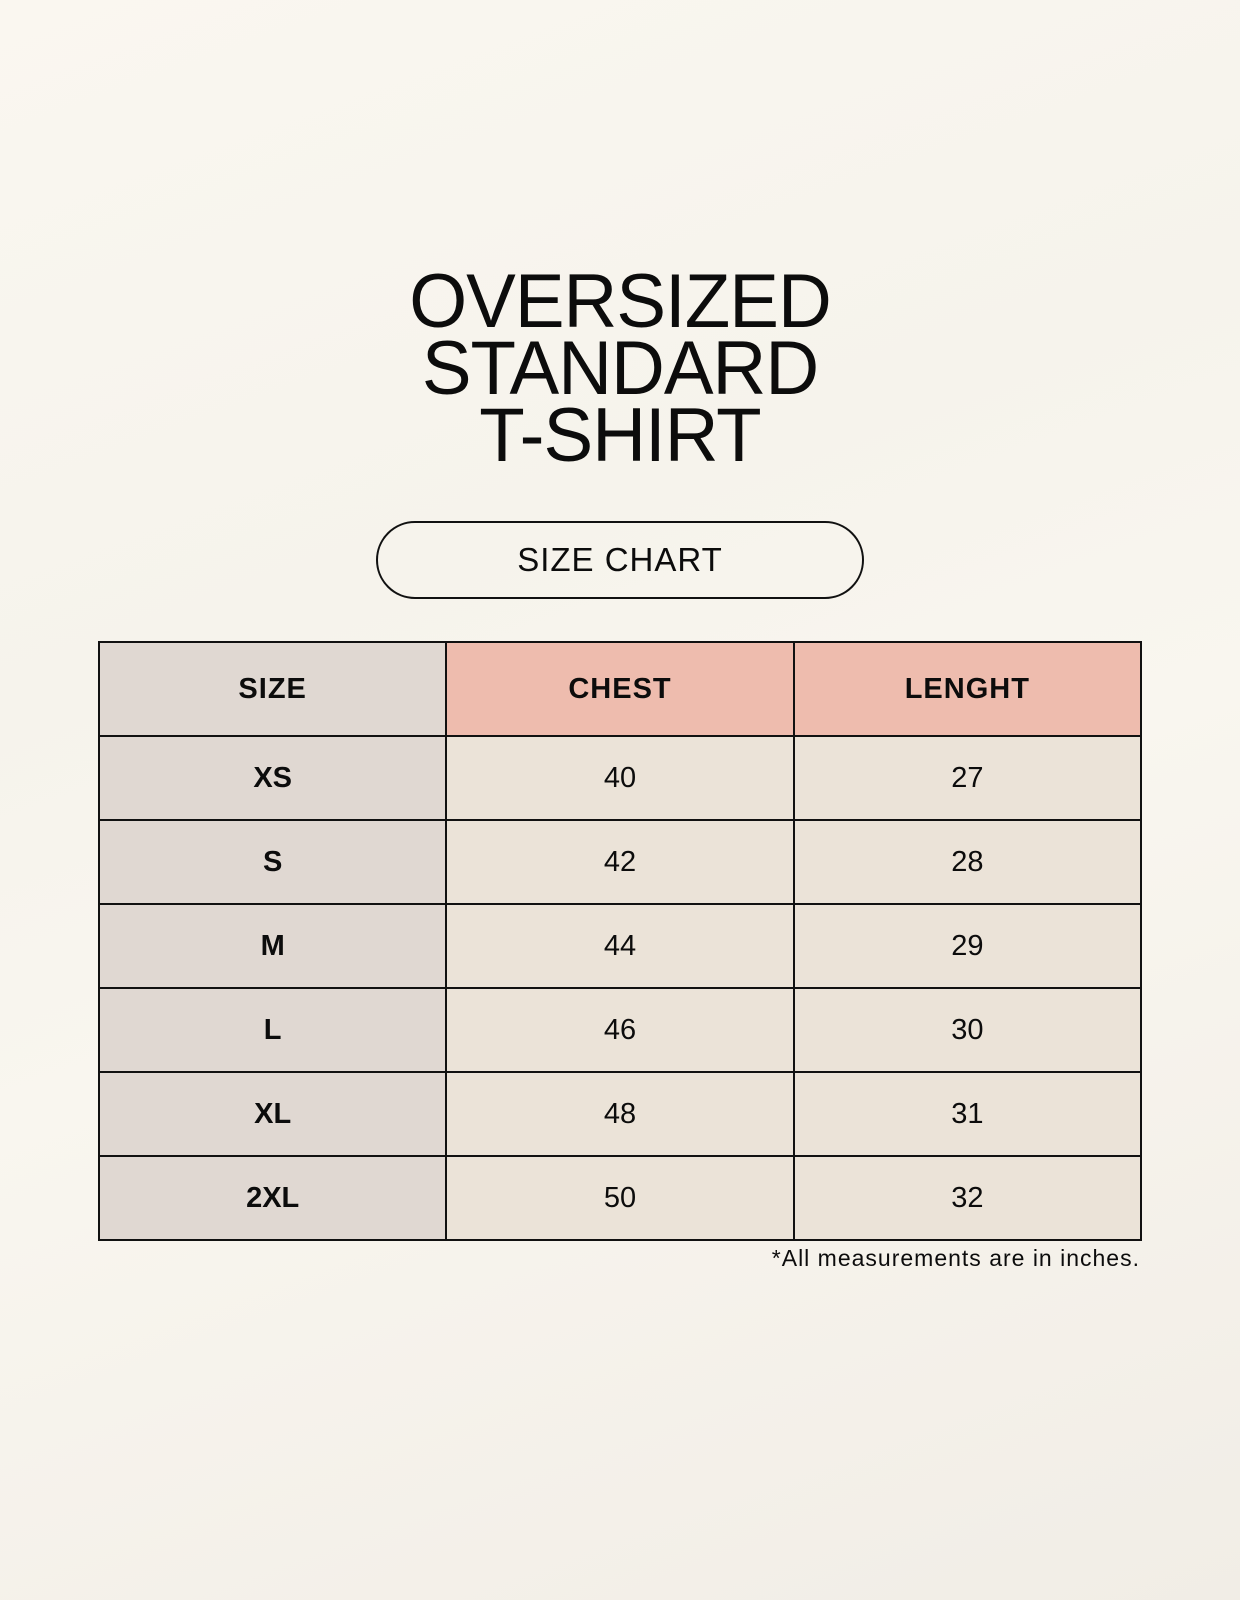 The height and width of the screenshot is (1600, 1240). I want to click on table-header-row: SIZE CHEST LENGHT, so click(620, 689).